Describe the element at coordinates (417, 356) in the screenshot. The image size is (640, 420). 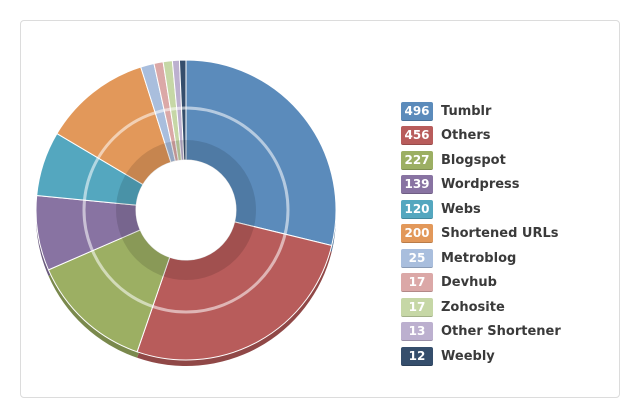
I see `legend-value-badge: 12` at that location.